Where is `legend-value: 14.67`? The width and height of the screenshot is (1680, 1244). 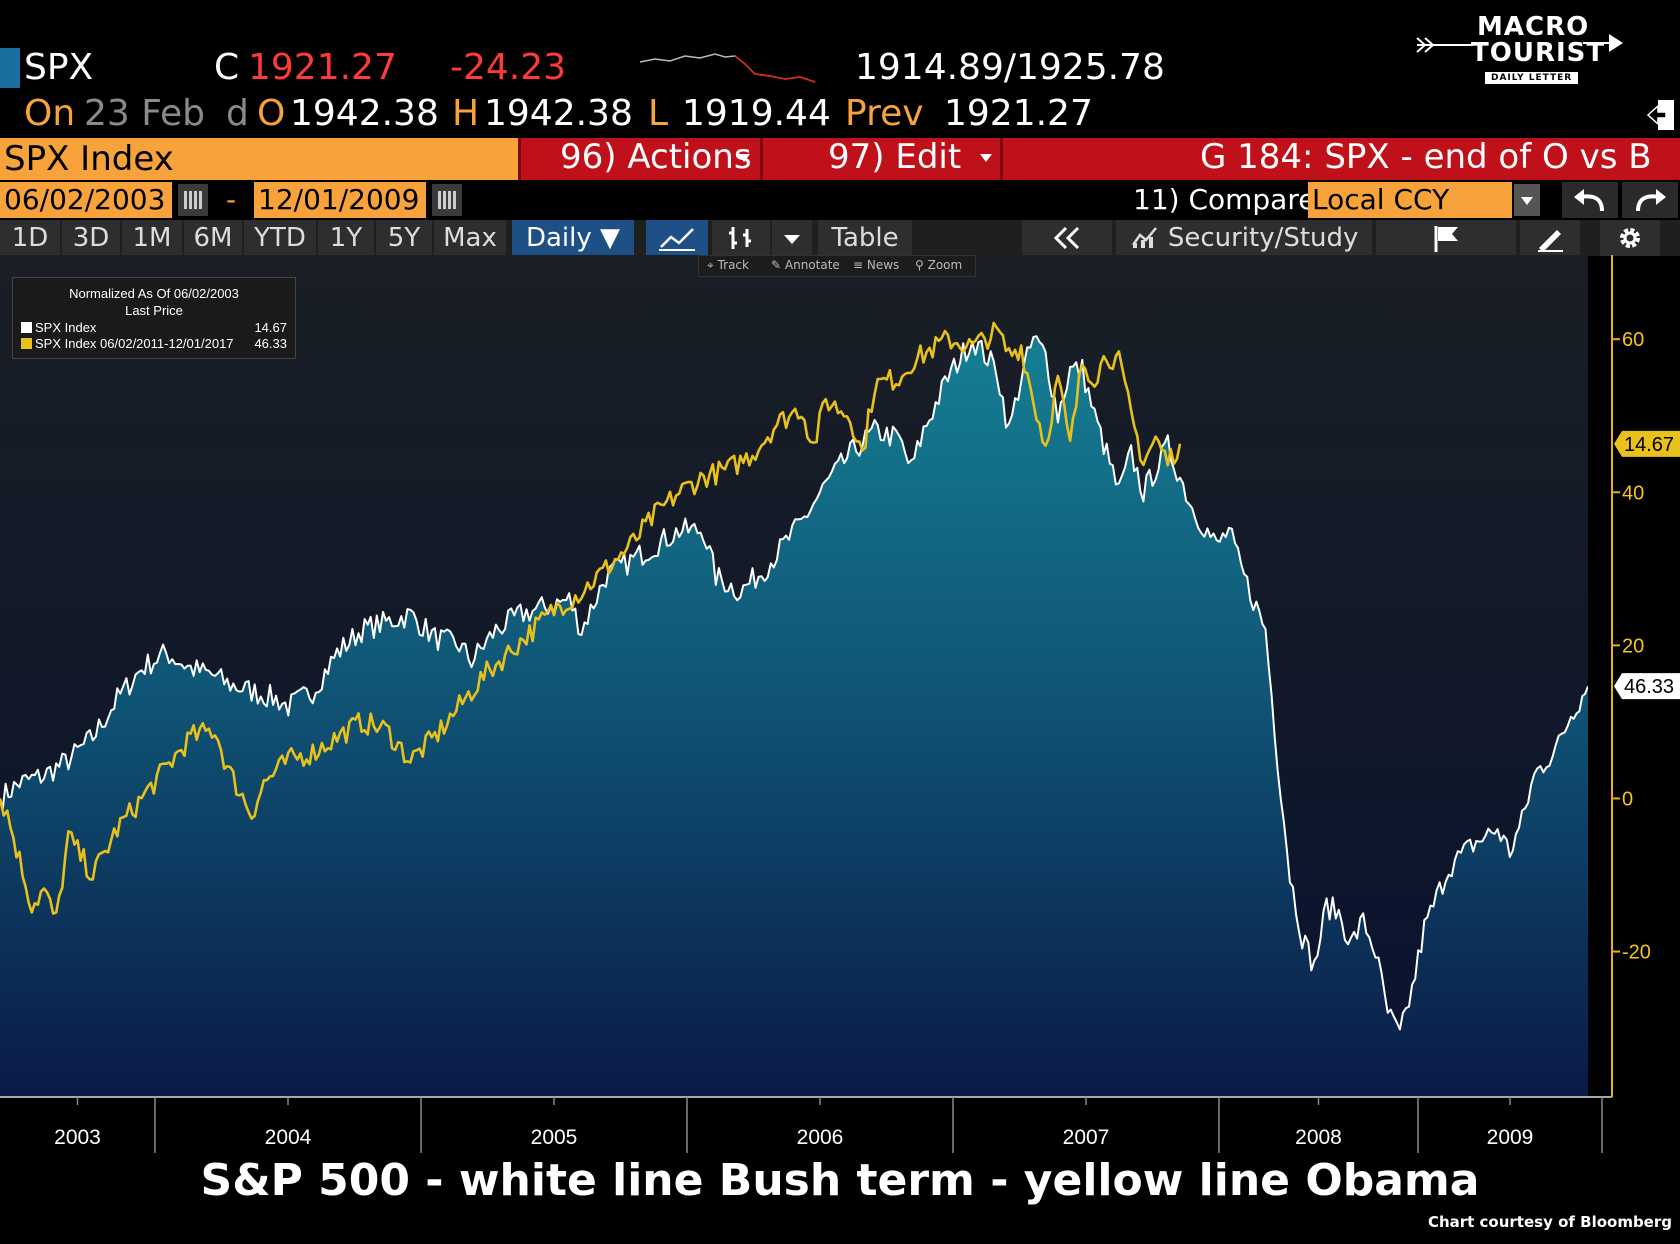 legend-value: 14.67 is located at coordinates (270, 327).